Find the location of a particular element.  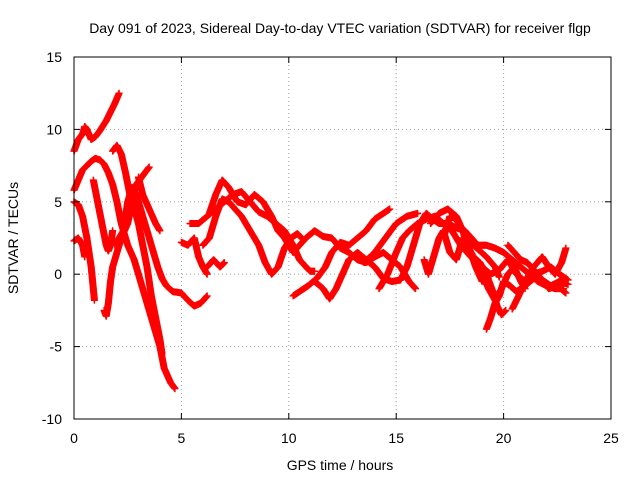

y-tick-label: 0 is located at coordinates (58, 274).